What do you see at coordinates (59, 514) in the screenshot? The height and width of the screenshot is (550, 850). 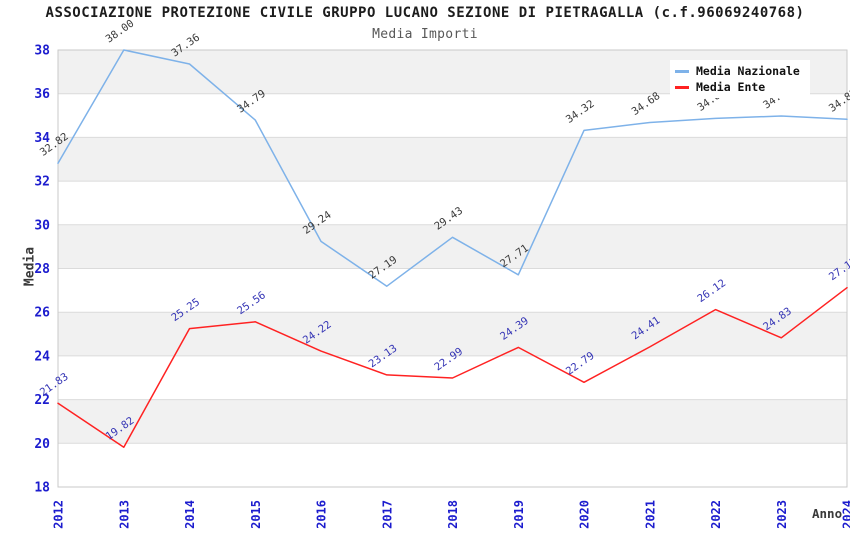 I see `x-tick-label: 2012` at bounding box center [59, 514].